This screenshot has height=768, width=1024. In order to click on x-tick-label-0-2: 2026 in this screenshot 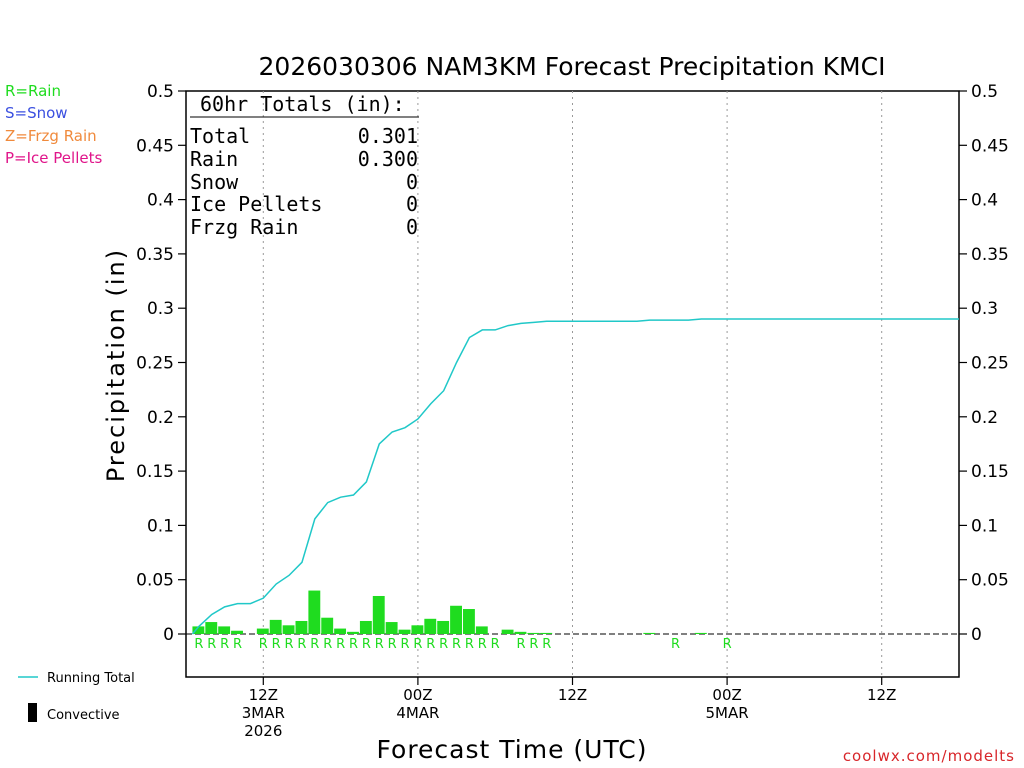, I will do `click(263, 731)`.